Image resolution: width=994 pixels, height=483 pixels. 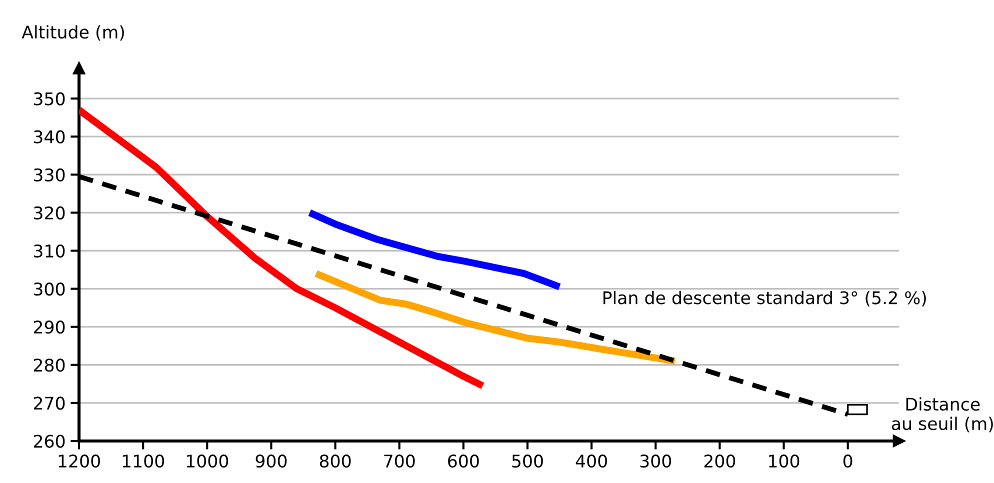 I want to click on series-label: Plan de descente standard 3° (5.2 %), so click(x=765, y=298).